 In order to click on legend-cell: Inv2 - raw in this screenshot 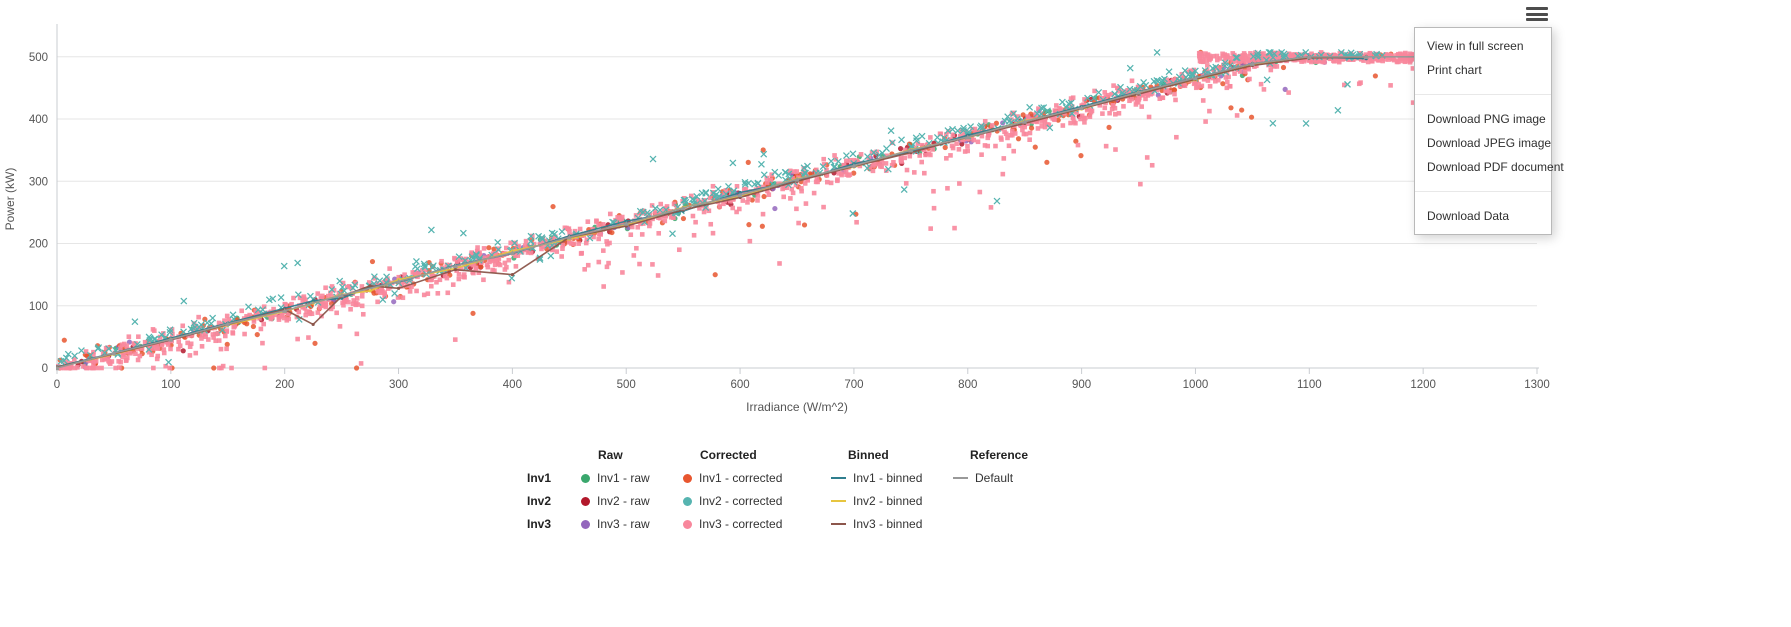, I will do `click(632, 501)`.